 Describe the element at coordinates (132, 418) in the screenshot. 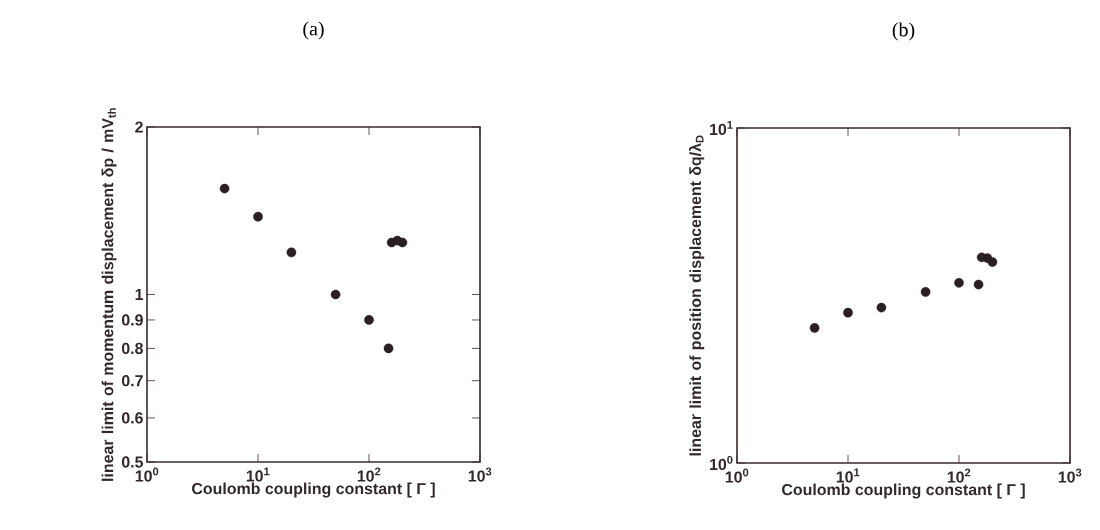

I see `y-tick-label: 0.6` at that location.